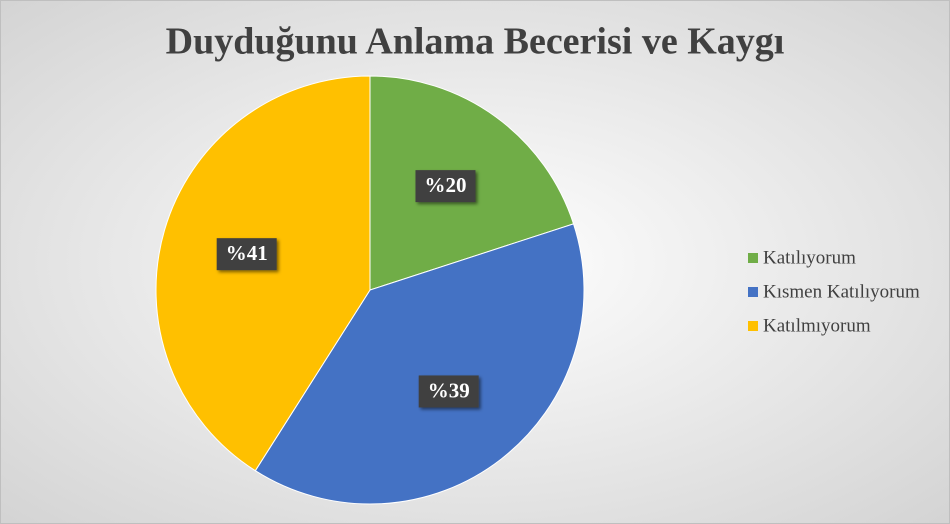  I want to click on chart-title: Duyduğunu Anlama Becerisi ve Kaygı, so click(475, 42).